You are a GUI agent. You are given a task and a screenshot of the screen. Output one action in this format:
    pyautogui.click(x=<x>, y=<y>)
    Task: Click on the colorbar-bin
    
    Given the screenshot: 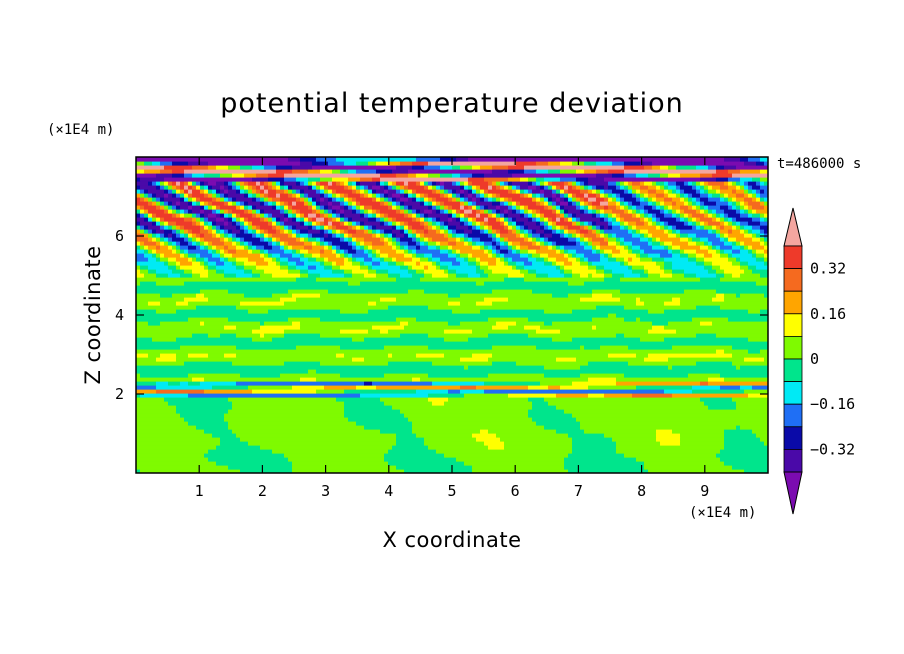 What is the action you would take?
    pyautogui.click(x=793, y=393)
    